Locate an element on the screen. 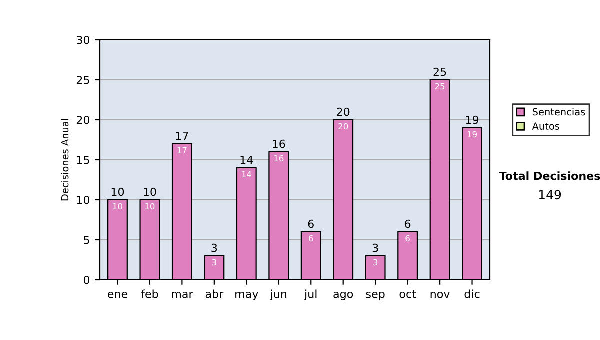 The height and width of the screenshot is (340, 600). data-label: 25 is located at coordinates (440, 86).